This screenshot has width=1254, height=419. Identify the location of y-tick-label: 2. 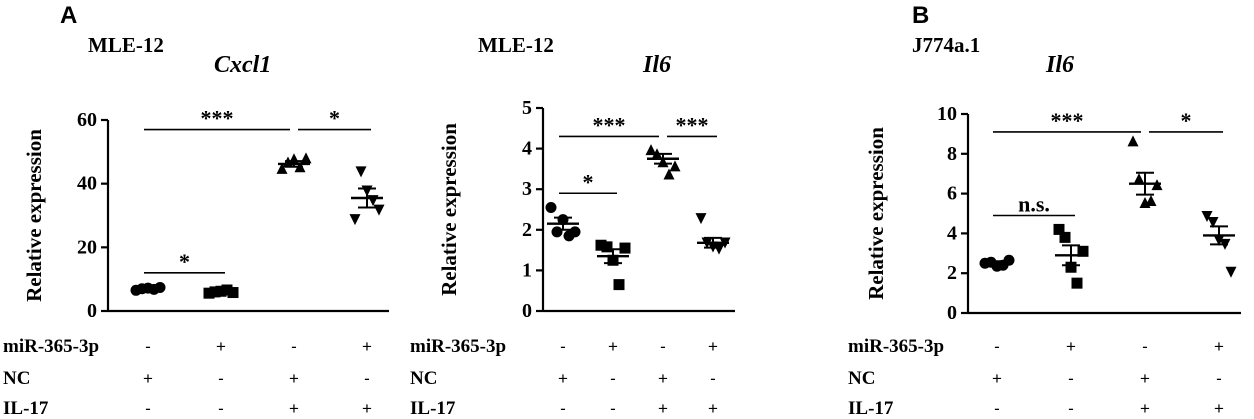
(527, 230).